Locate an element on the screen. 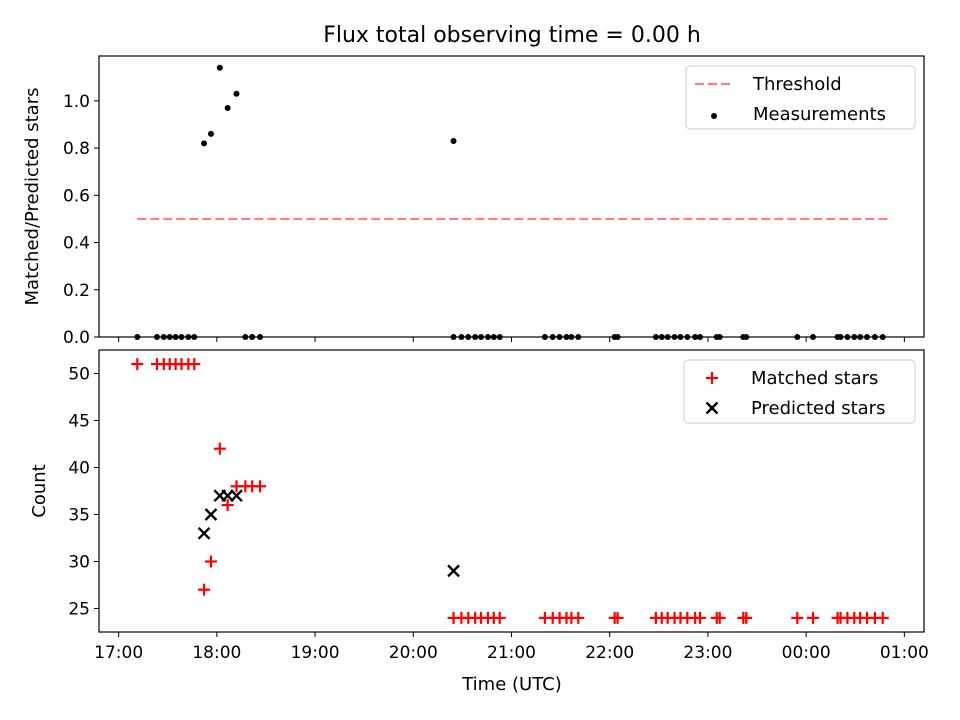 This screenshot has height=720, width=960. top-y-tick-label: 0.8 is located at coordinates (76, 149).